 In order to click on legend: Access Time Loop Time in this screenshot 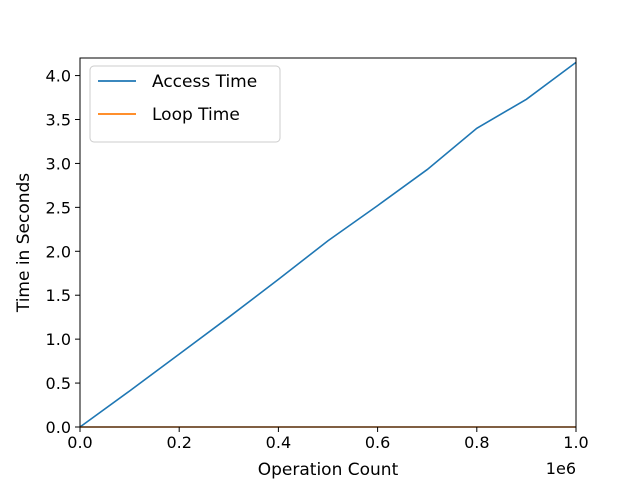, I will do `click(185, 104)`.